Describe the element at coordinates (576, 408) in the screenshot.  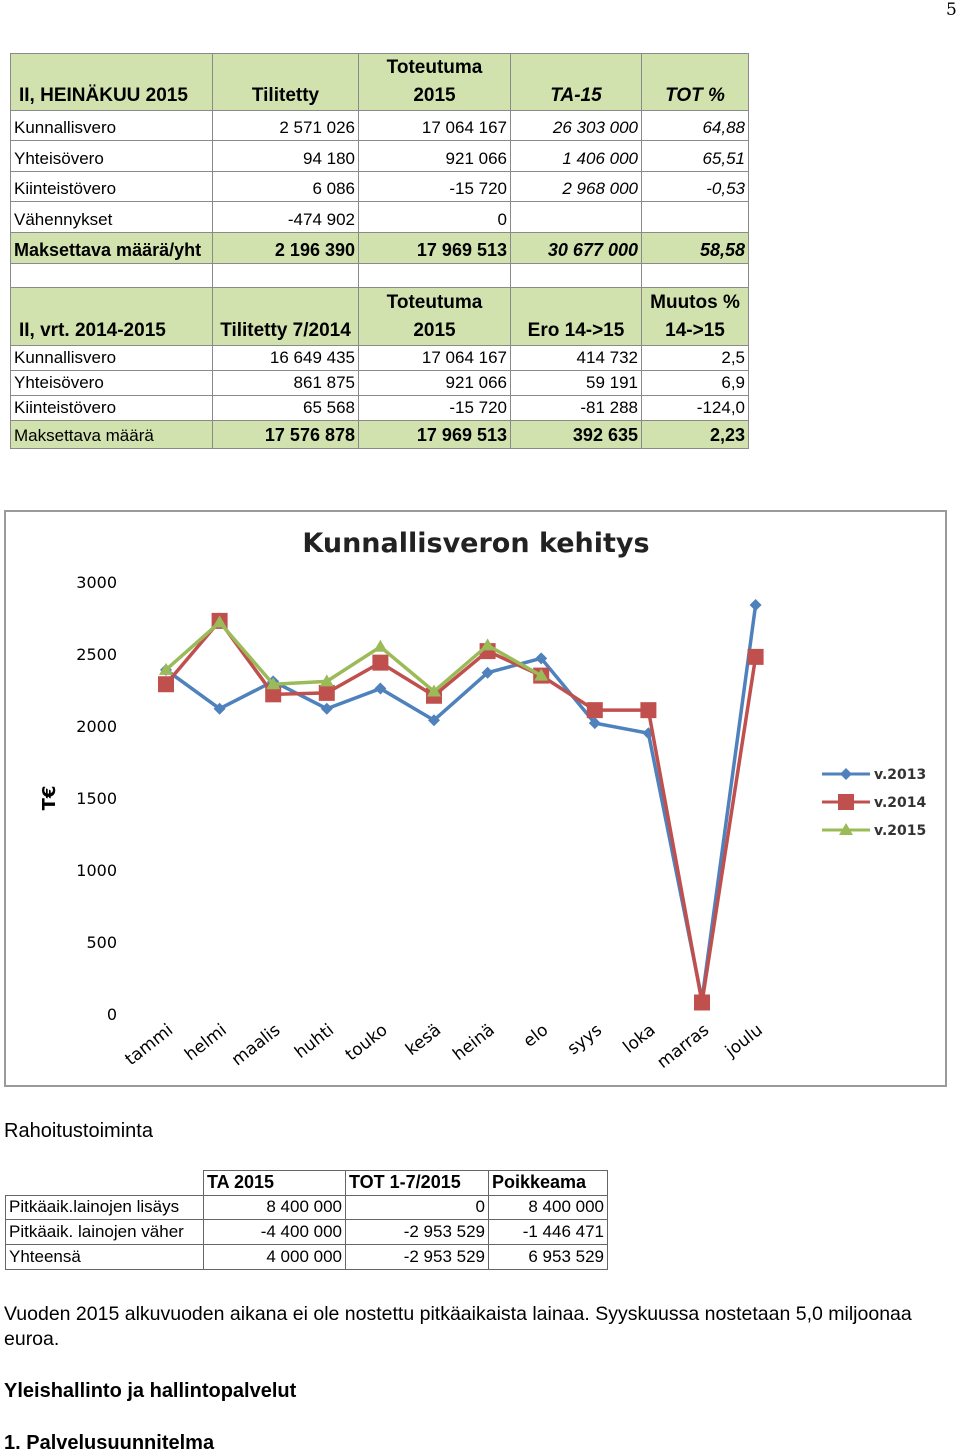
I see `table-cell: -81 288` at that location.